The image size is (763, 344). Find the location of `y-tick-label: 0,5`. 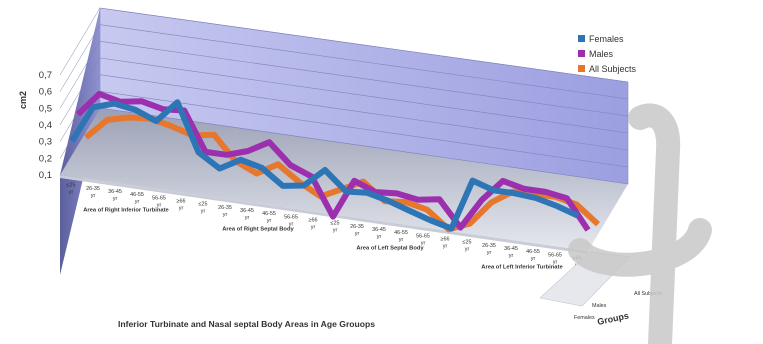

y-tick-label: 0,5 is located at coordinates (45, 108).